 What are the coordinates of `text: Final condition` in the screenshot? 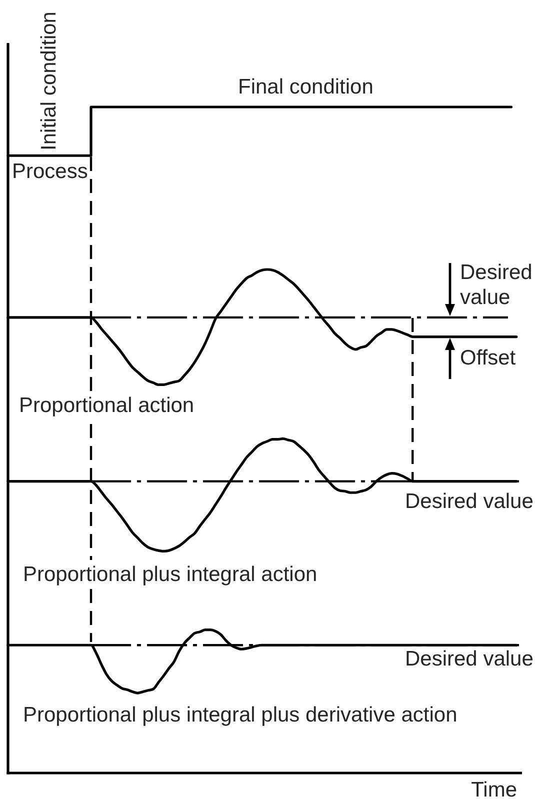 It's located at (306, 87).